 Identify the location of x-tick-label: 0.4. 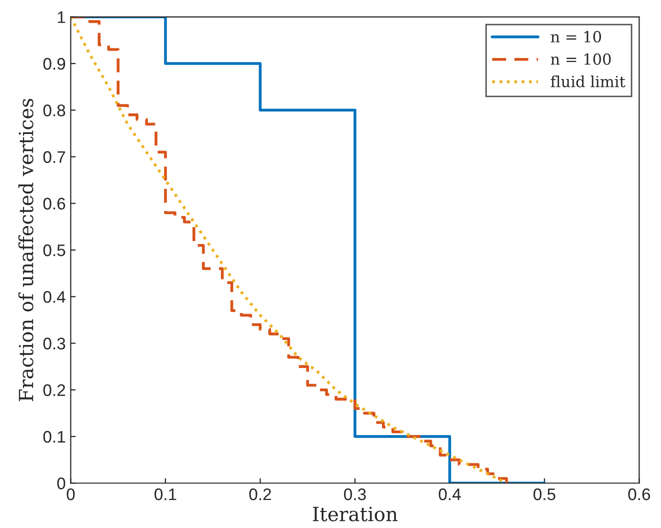
(449, 494).